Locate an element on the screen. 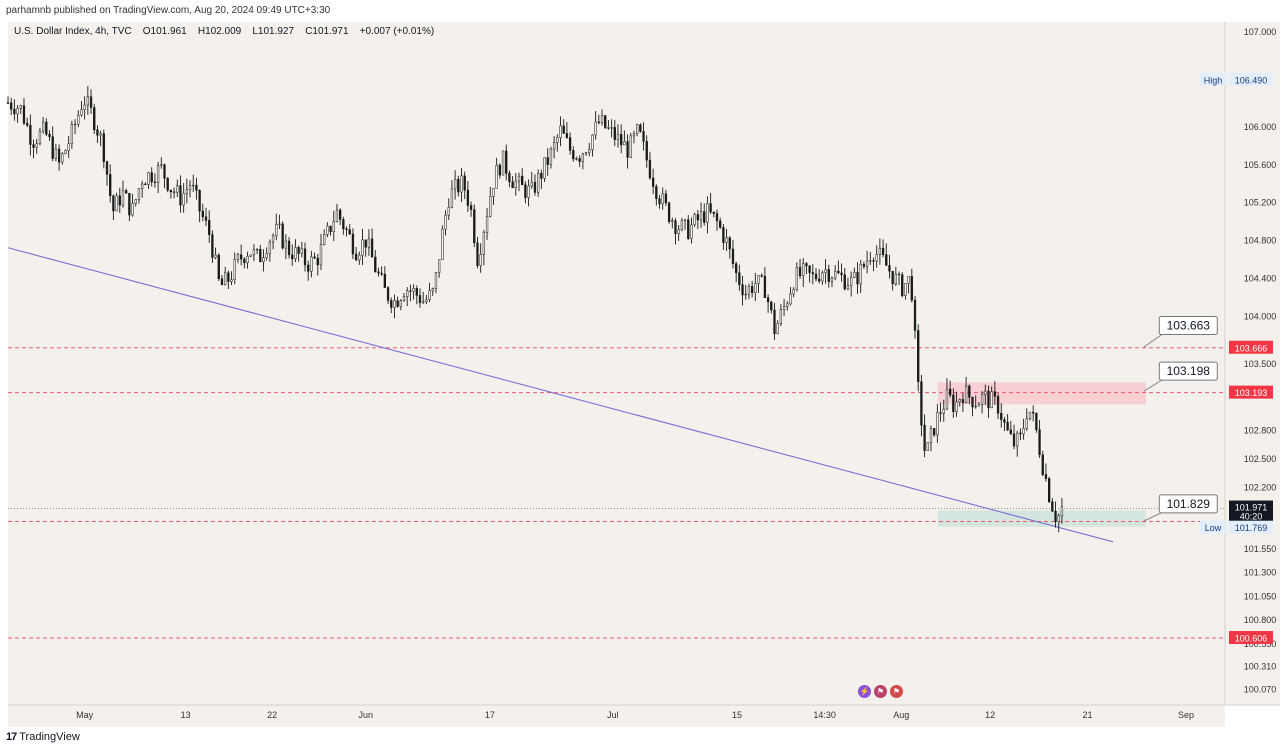  low-value-bg is located at coordinates (1251, 527).